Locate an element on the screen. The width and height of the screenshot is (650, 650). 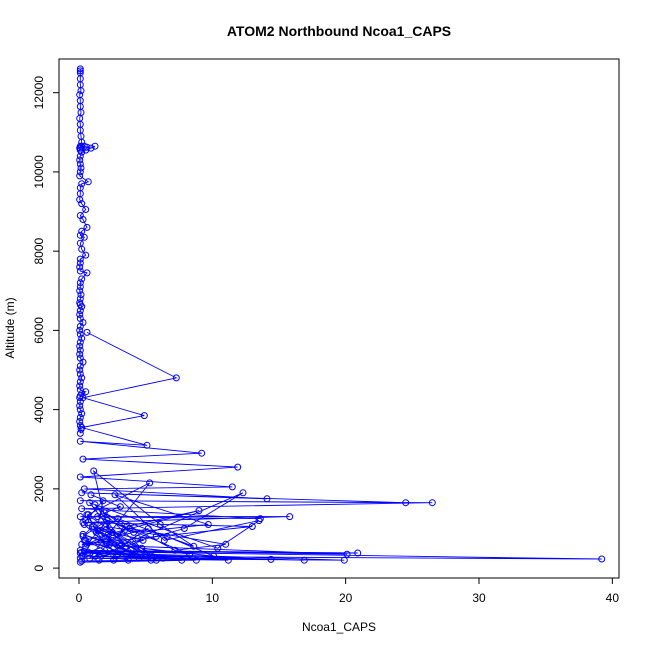
y-axis-label: Altitude (m) is located at coordinates (10, 327).